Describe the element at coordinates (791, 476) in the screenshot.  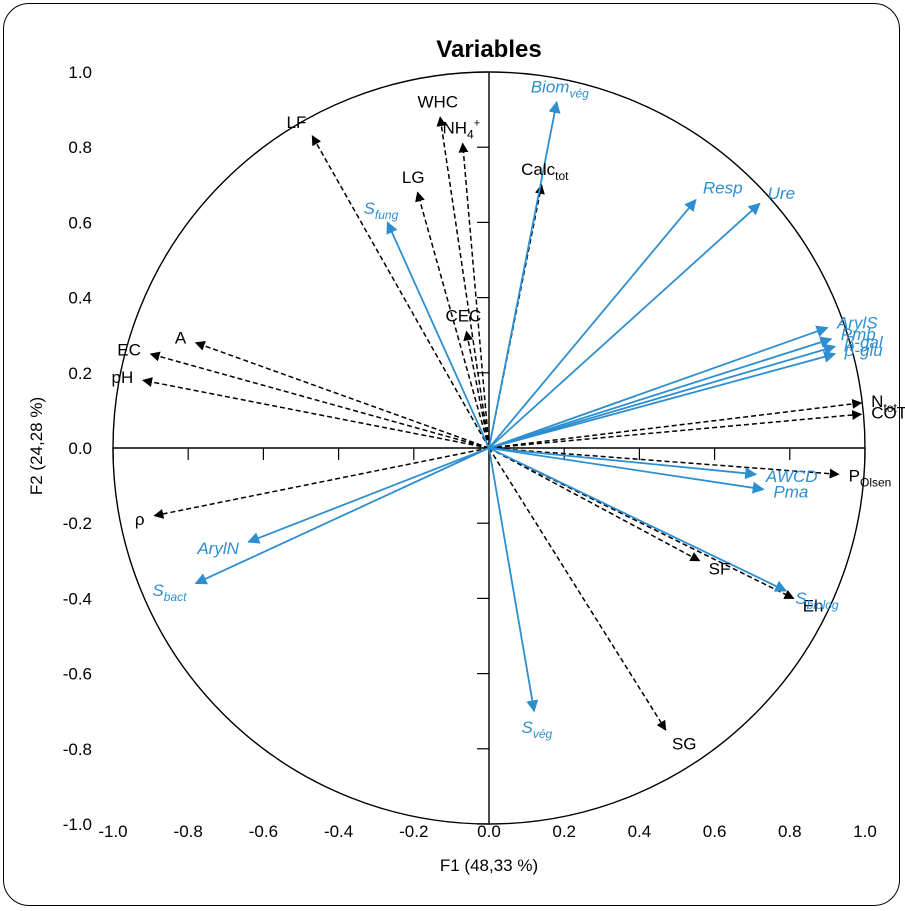
I see `label-awcd: AWCD` at that location.